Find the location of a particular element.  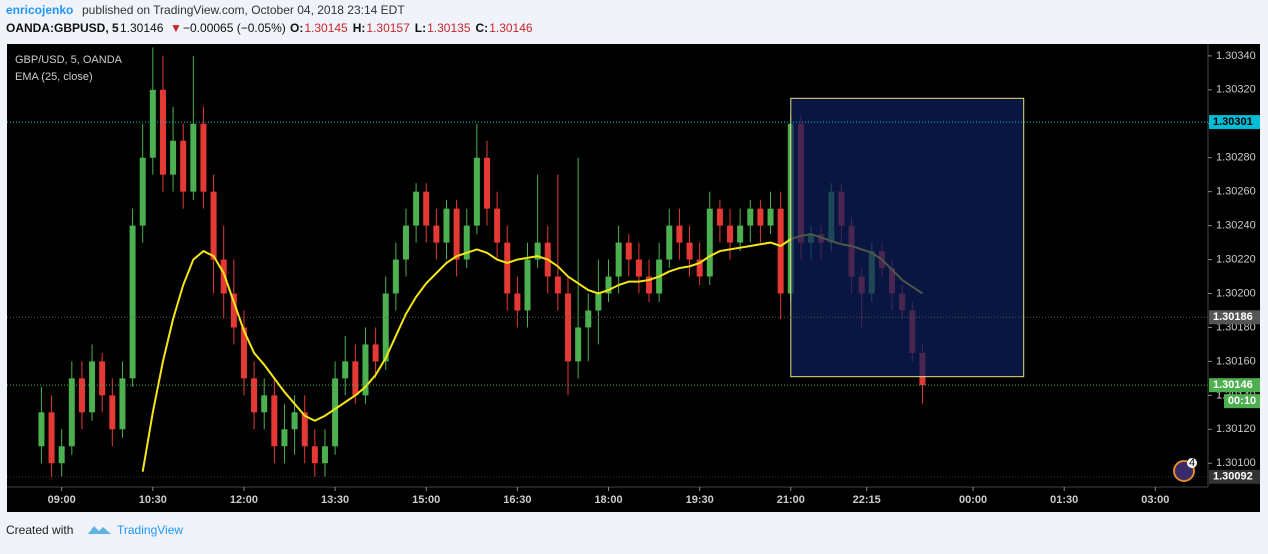

y-tick-label: 1.30280 is located at coordinates (1236, 158).